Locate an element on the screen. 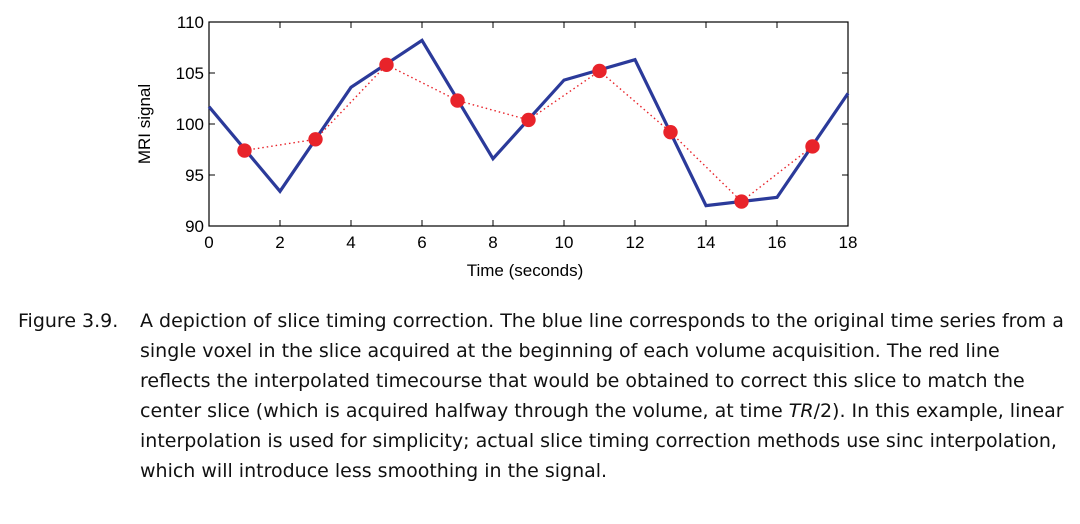 The width and height of the screenshot is (1080, 524). interpolated-series-line is located at coordinates (528, 133).